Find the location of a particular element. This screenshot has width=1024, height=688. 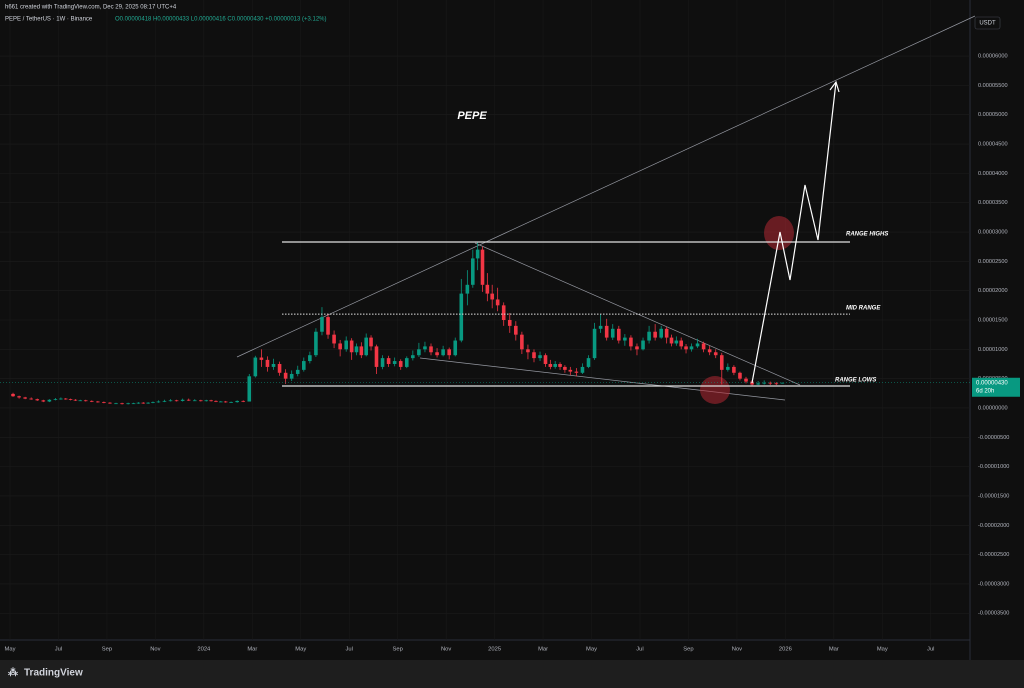

y-tick-label: 0.00000000 is located at coordinates (993, 408).